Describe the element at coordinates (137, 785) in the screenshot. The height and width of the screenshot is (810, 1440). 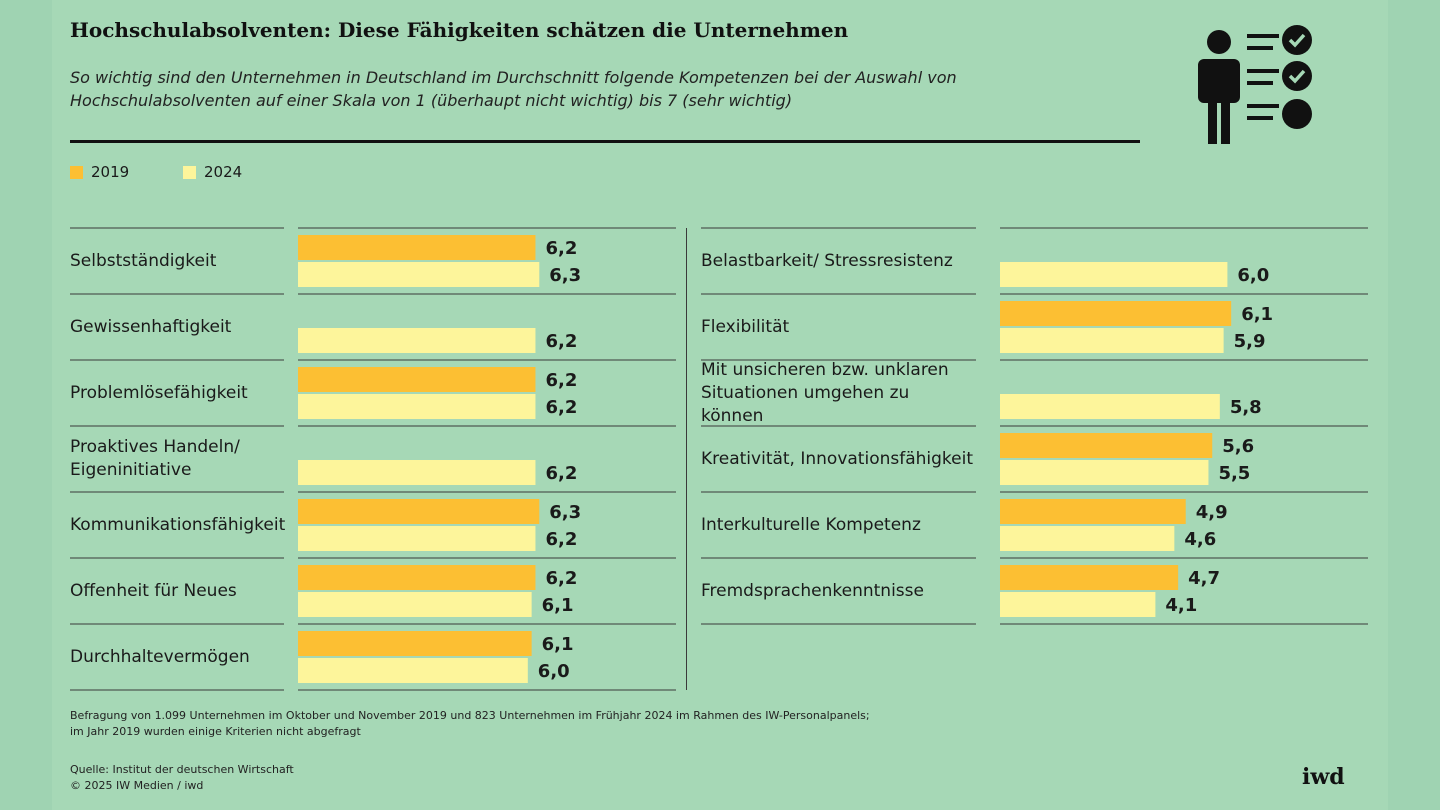
I see `source-line-2: © 2025 IW Medien / iwd` at that location.